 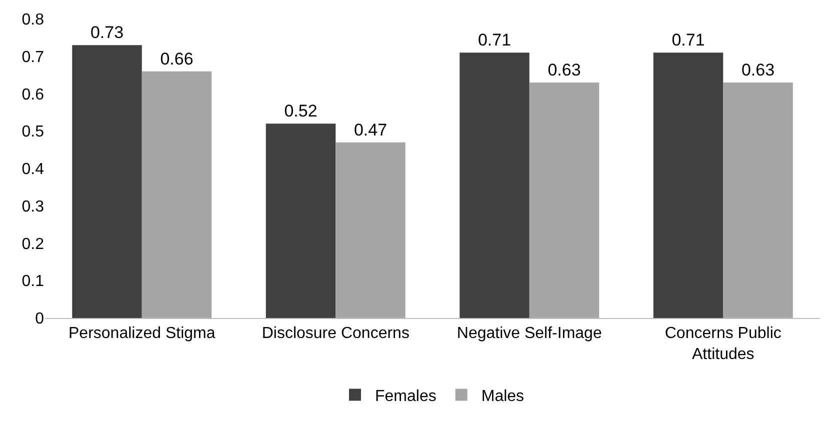 What do you see at coordinates (33, 57) in the screenshot?
I see `y-tick-label: 0.7` at bounding box center [33, 57].